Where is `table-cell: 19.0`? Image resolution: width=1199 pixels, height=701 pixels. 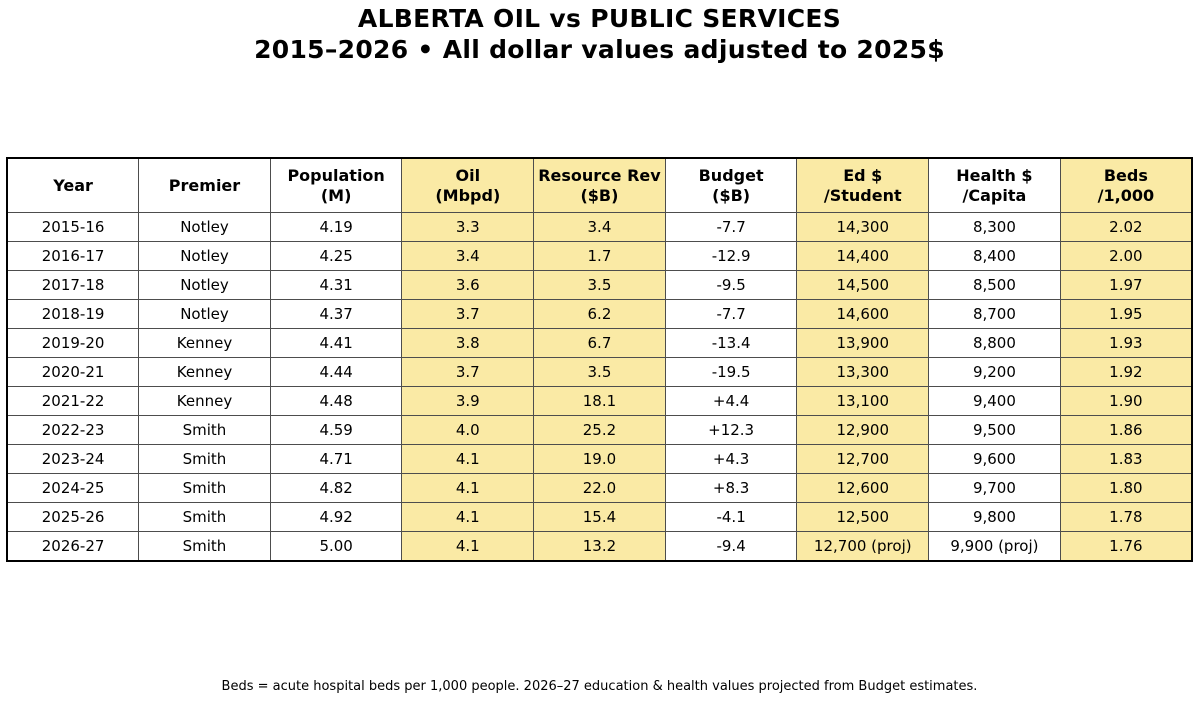 table-cell: 19.0 is located at coordinates (599, 459).